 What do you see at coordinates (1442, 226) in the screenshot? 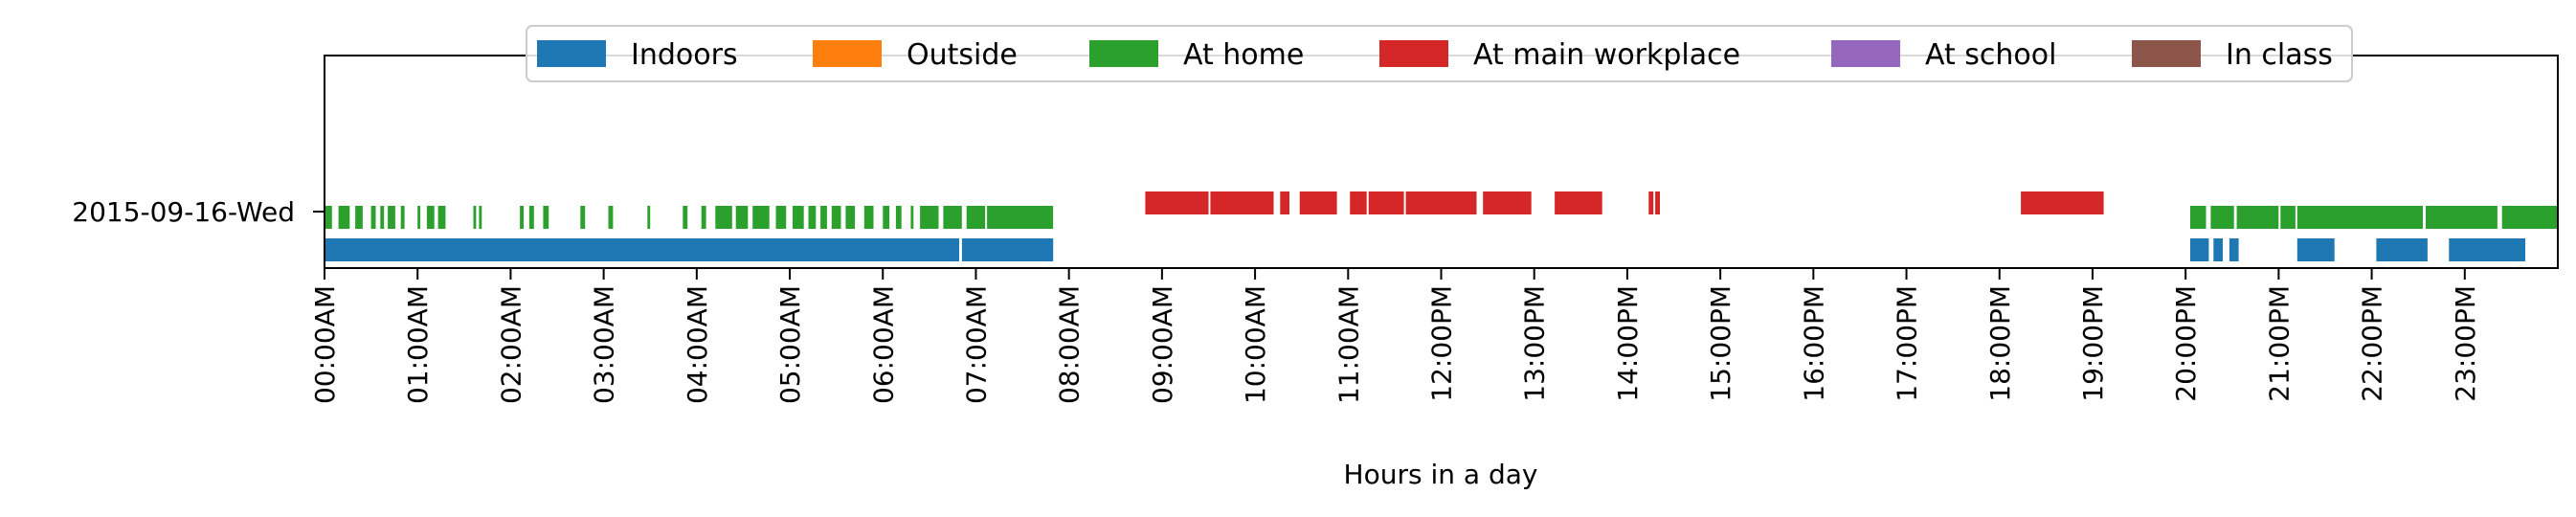
I see `bars-layer` at bounding box center [1442, 226].